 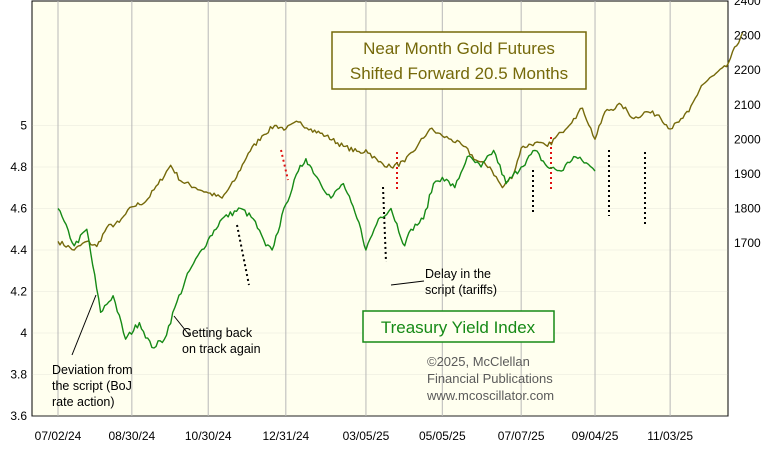 What do you see at coordinates (18, 167) in the screenshot?
I see `left-tick-label: 4.8` at bounding box center [18, 167].